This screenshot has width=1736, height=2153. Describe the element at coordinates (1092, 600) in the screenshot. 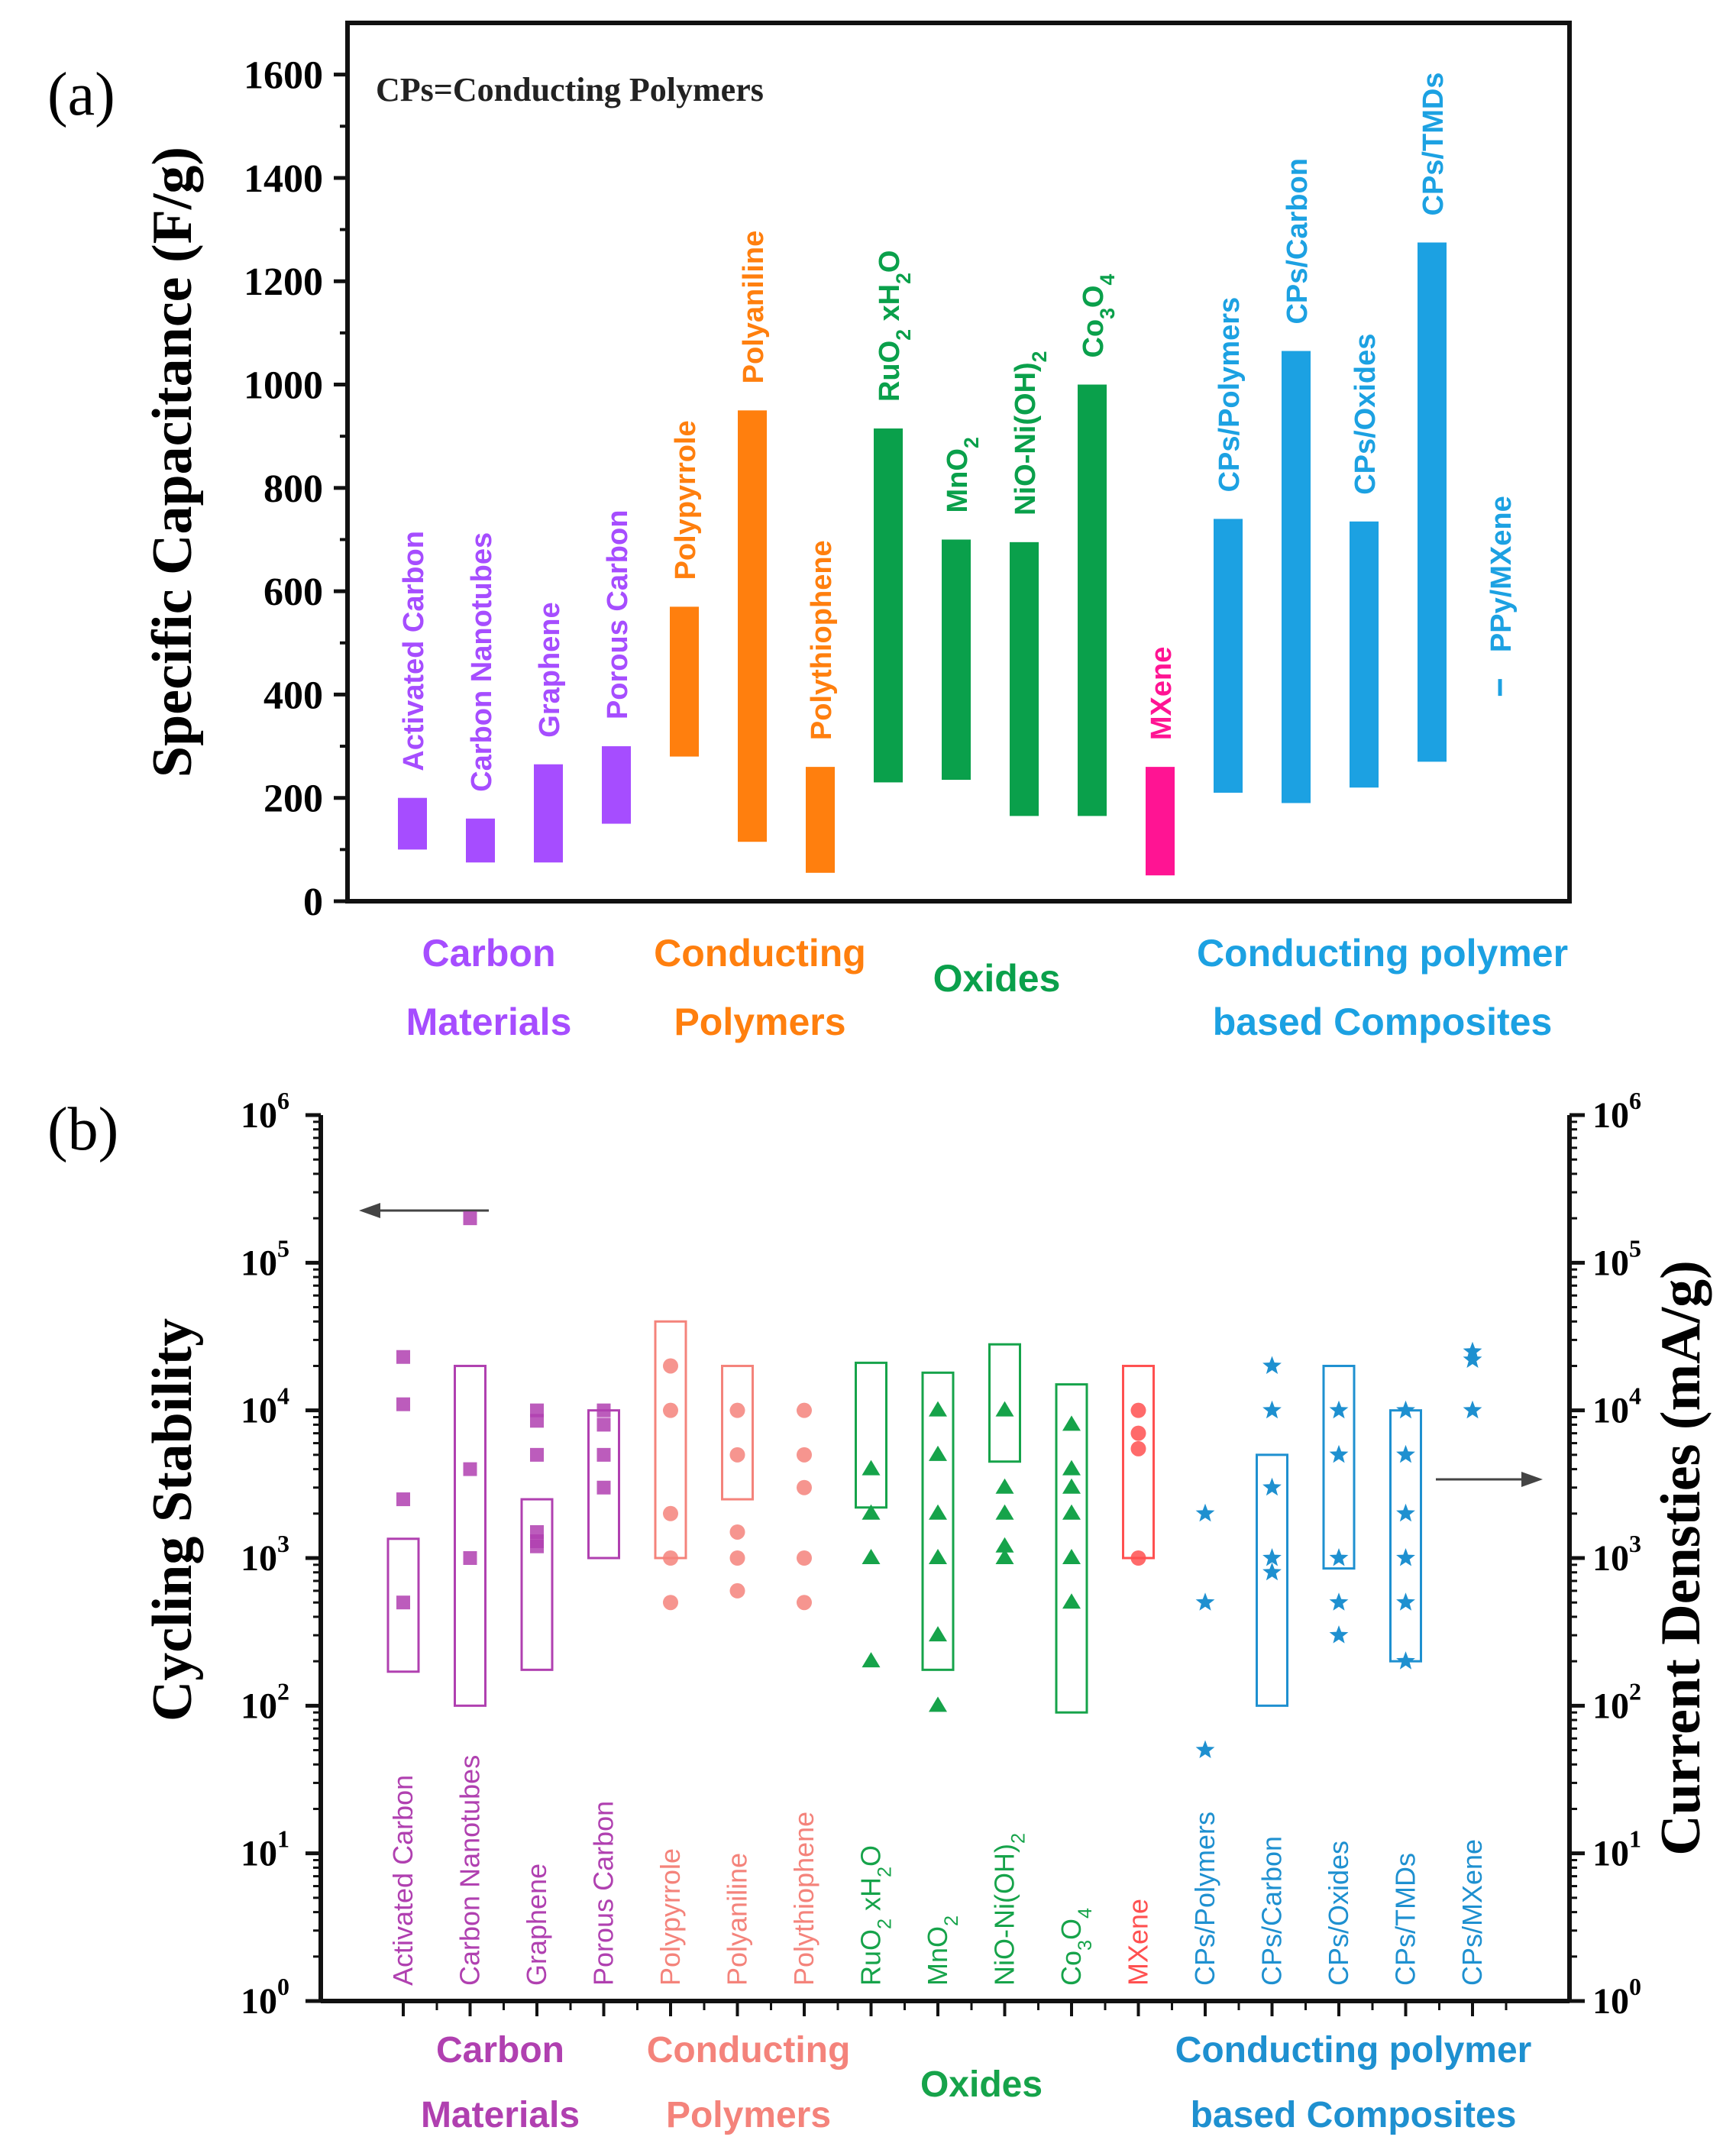

I see `bar-co3o4` at that location.